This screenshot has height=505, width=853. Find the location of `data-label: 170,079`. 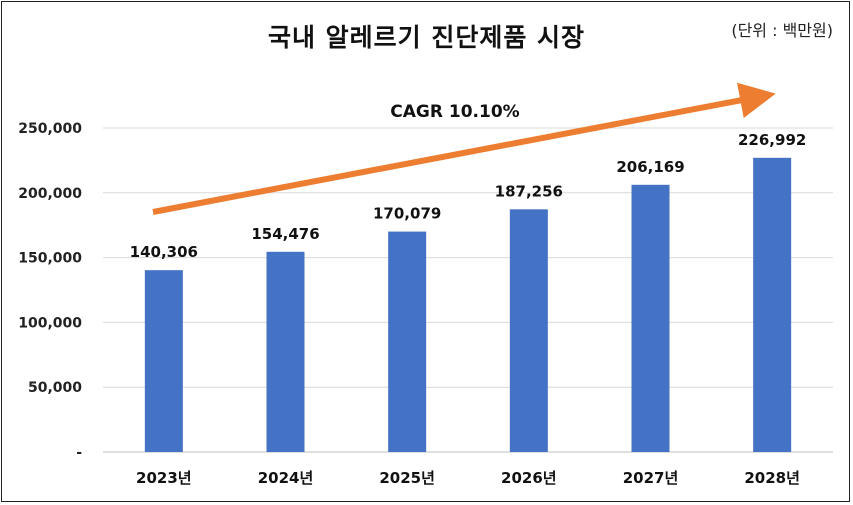

data-label: 170,079 is located at coordinates (407, 214).